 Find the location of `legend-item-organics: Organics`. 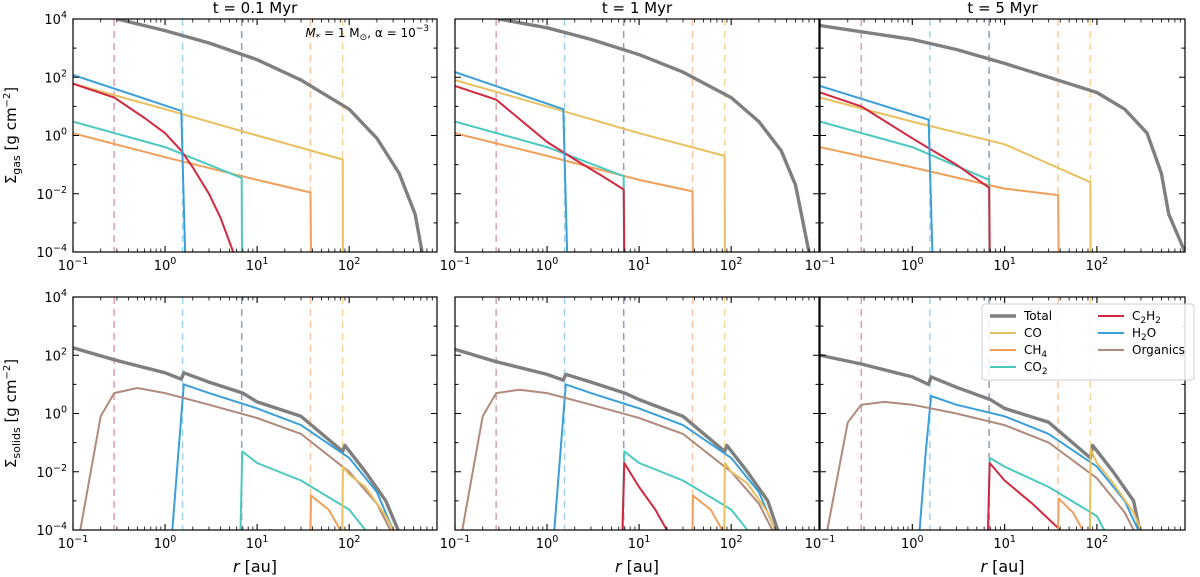

legend-item-organics: Organics is located at coordinates (1158, 350).